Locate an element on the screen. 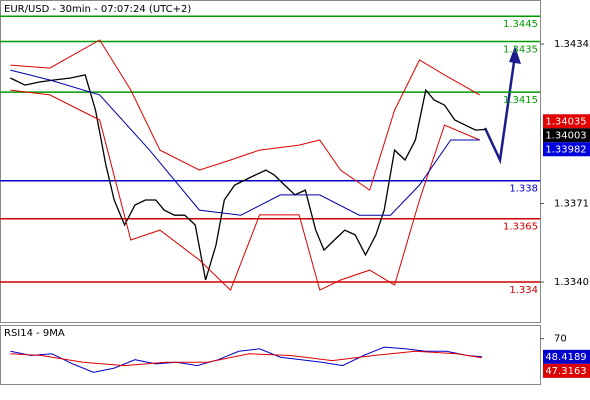  value-box-label: 47.3163 is located at coordinates (565, 371).